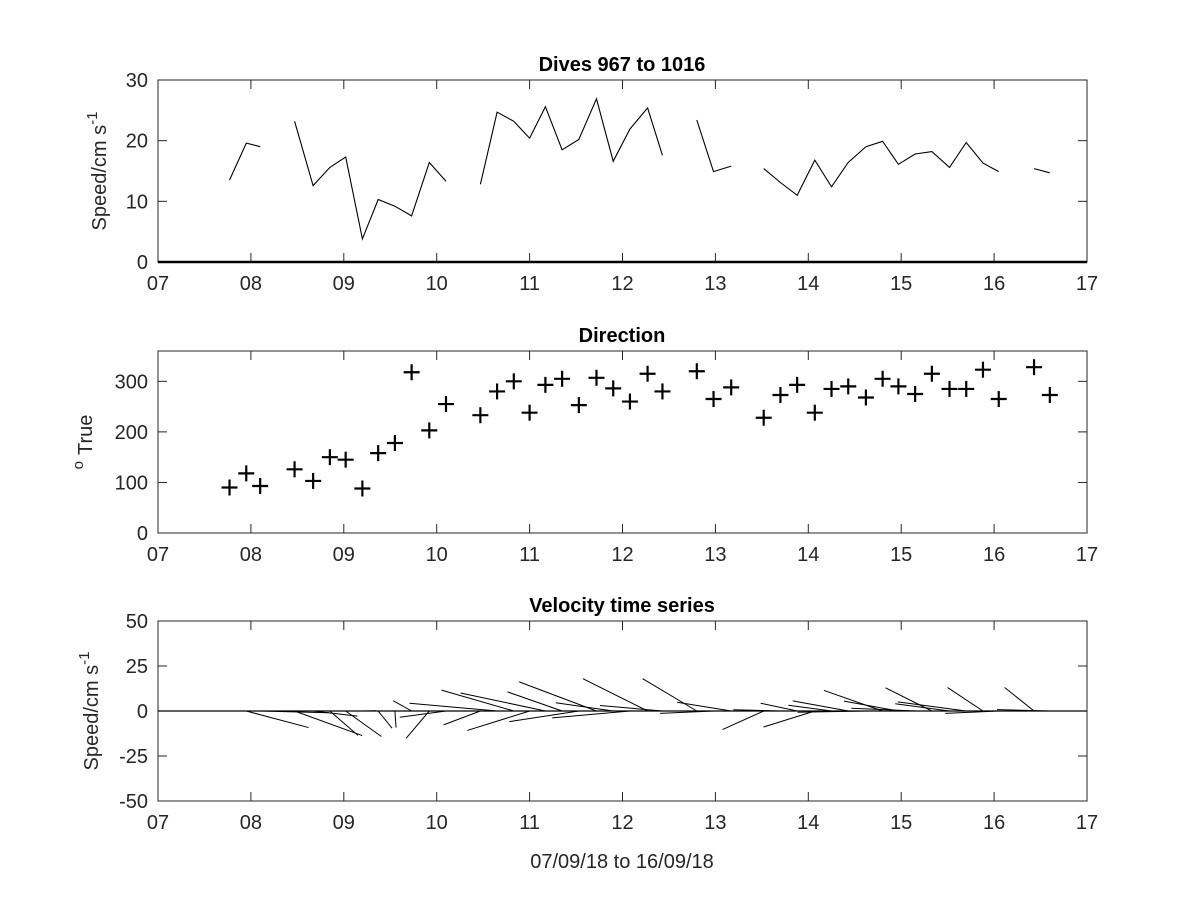  I want to click on speed-ylabel: Speed/cm s-1, so click(97, 171).